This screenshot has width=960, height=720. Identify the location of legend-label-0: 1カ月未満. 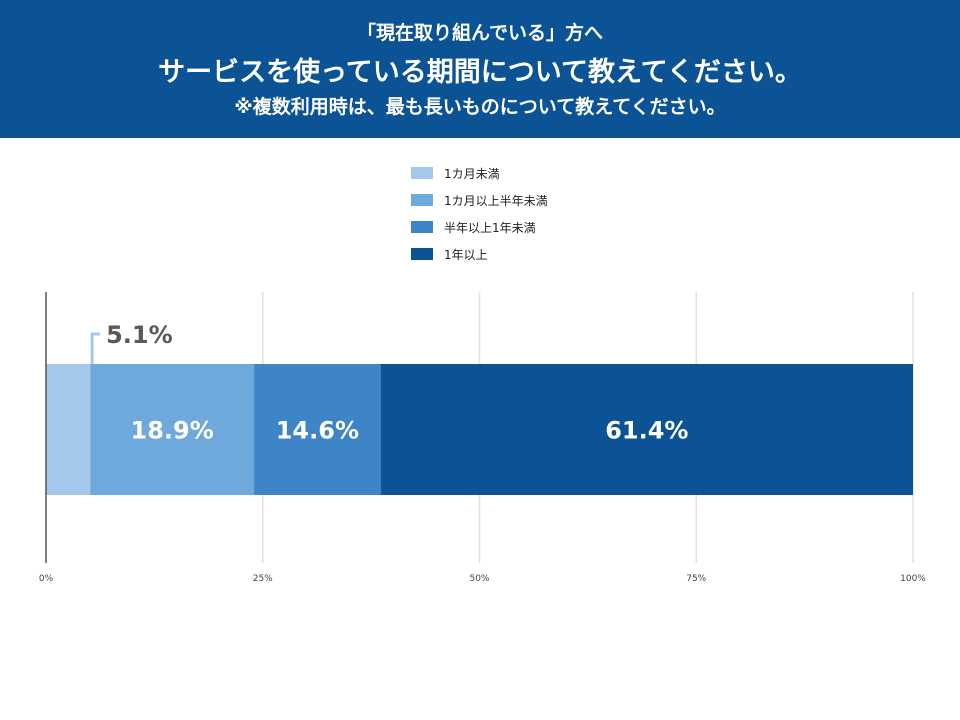
(472, 174).